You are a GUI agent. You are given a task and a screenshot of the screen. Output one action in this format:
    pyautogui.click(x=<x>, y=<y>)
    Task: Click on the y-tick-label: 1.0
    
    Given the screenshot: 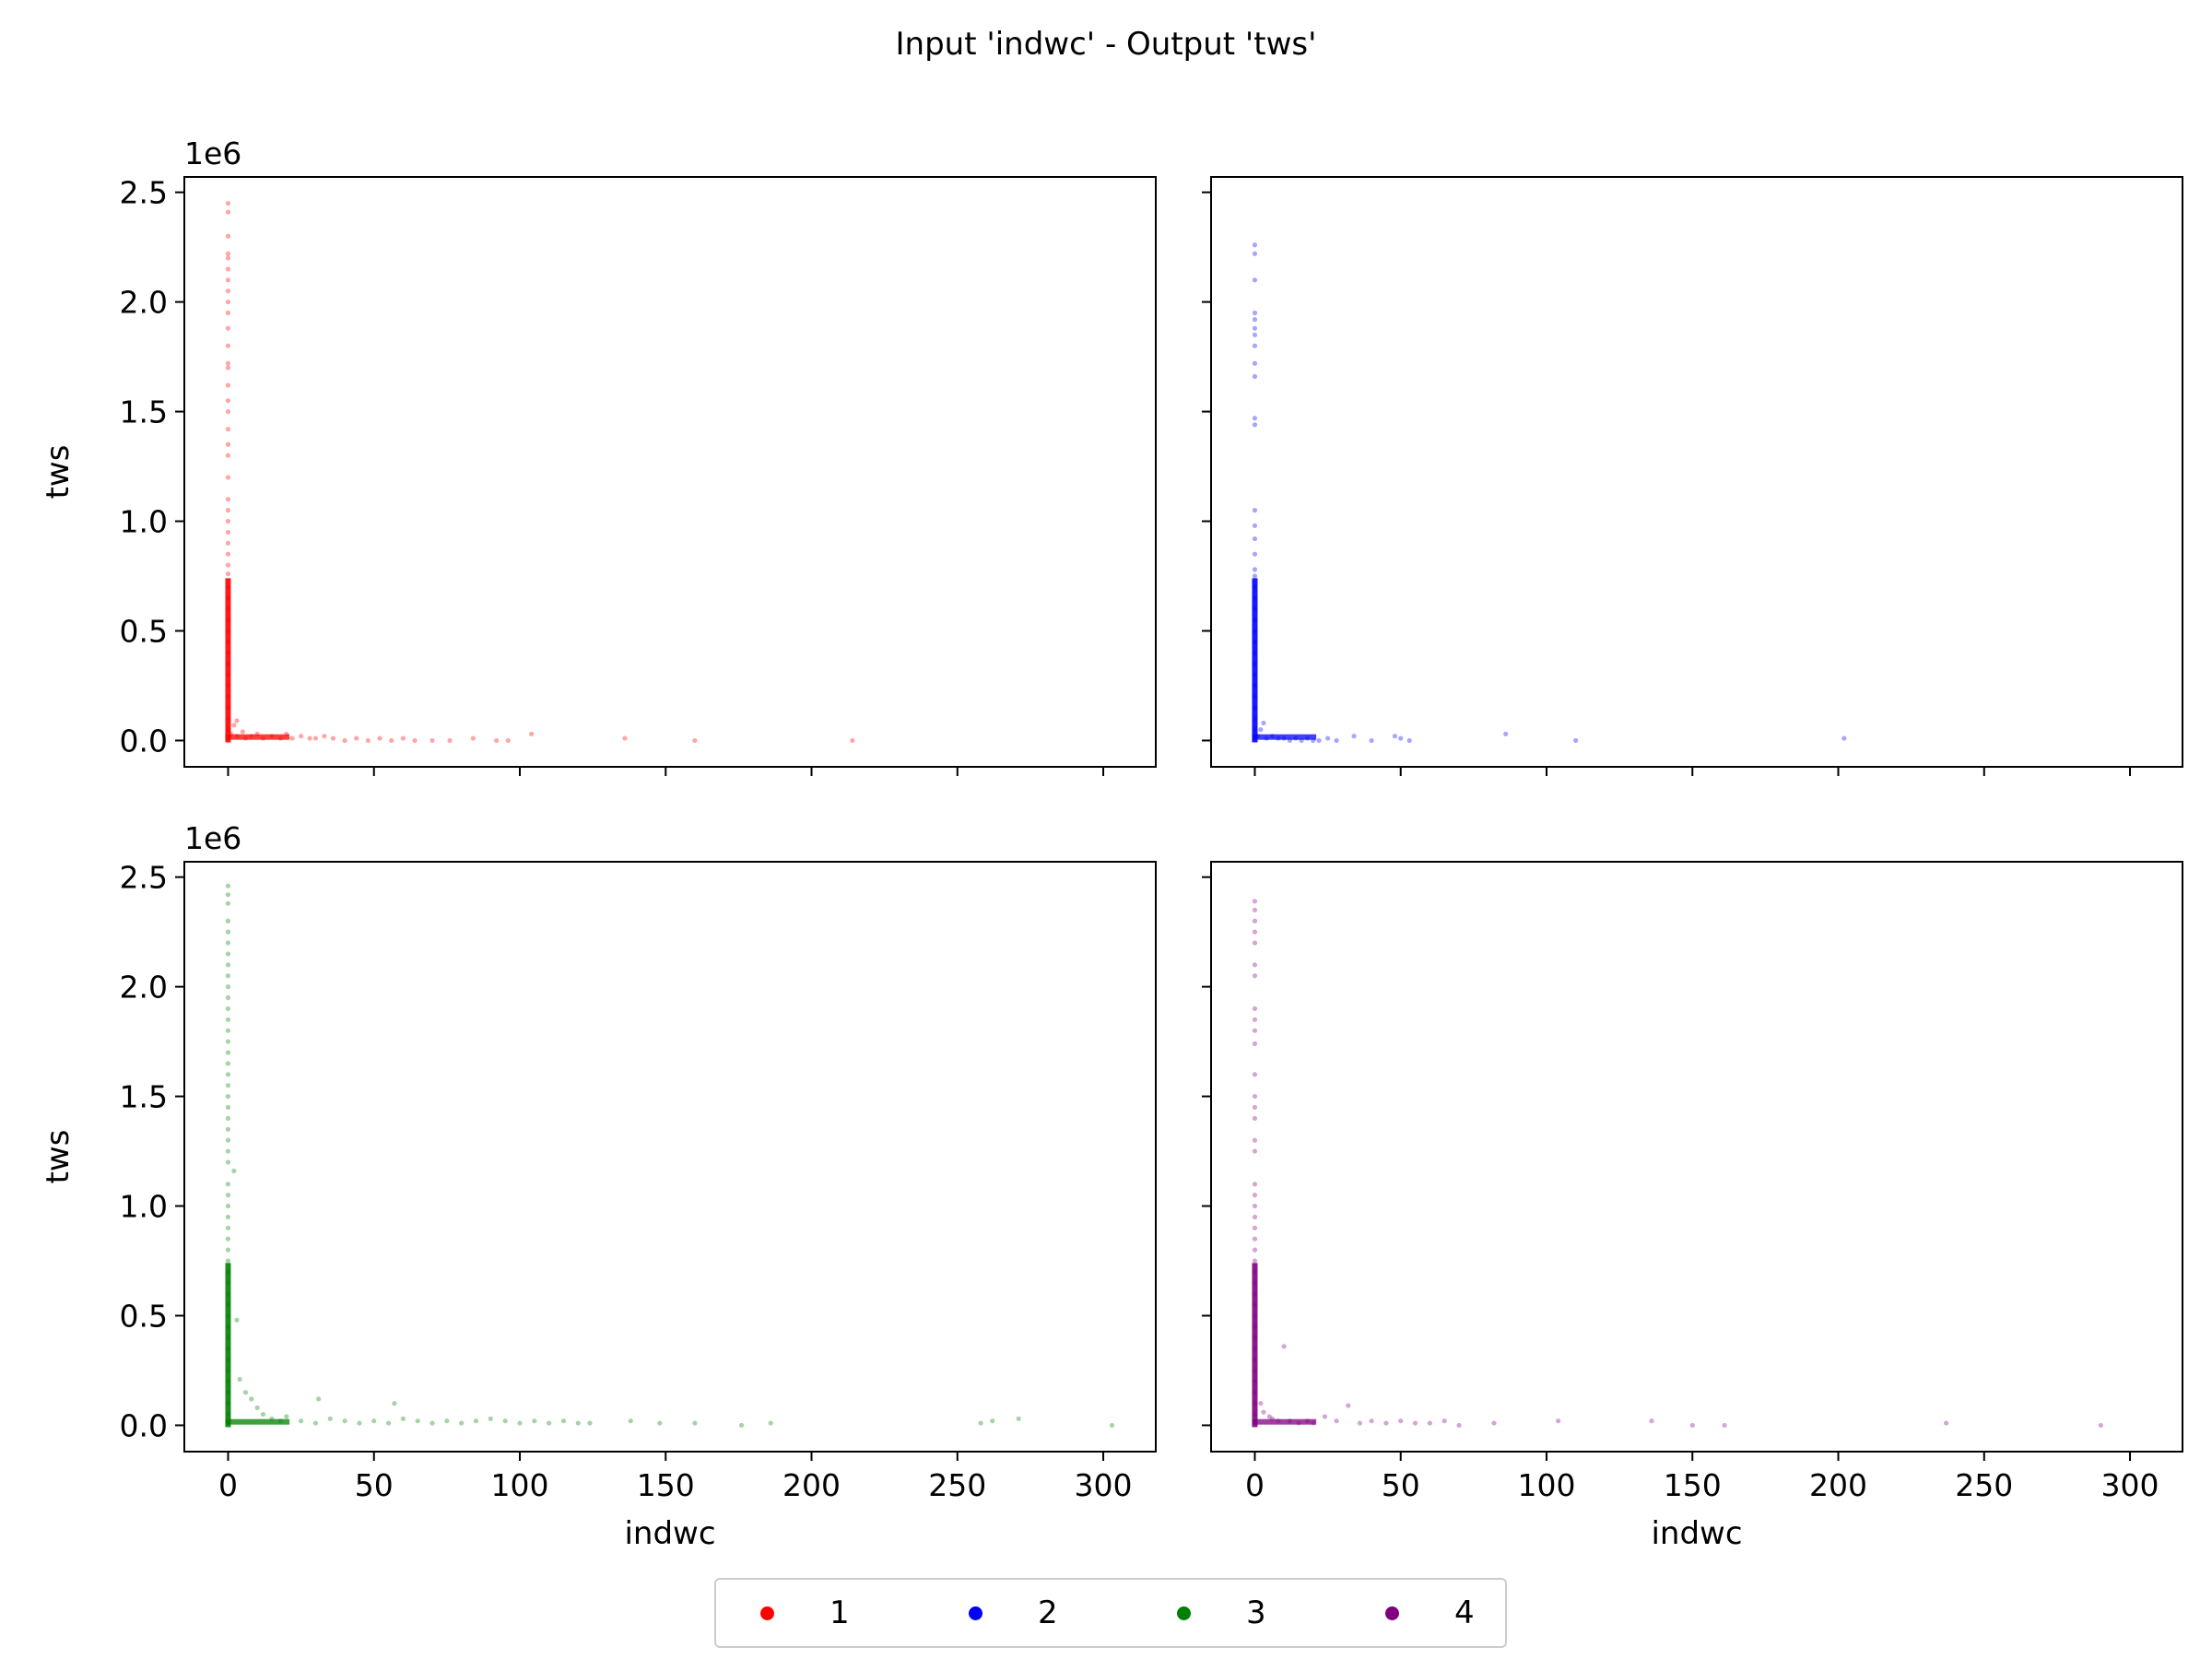 What is the action you would take?
    pyautogui.click(x=144, y=522)
    